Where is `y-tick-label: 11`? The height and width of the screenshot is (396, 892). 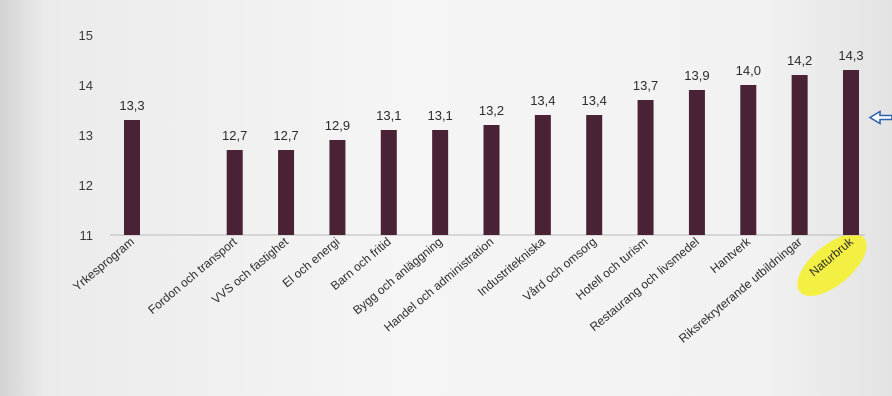 y-tick-label: 11 is located at coordinates (87, 235).